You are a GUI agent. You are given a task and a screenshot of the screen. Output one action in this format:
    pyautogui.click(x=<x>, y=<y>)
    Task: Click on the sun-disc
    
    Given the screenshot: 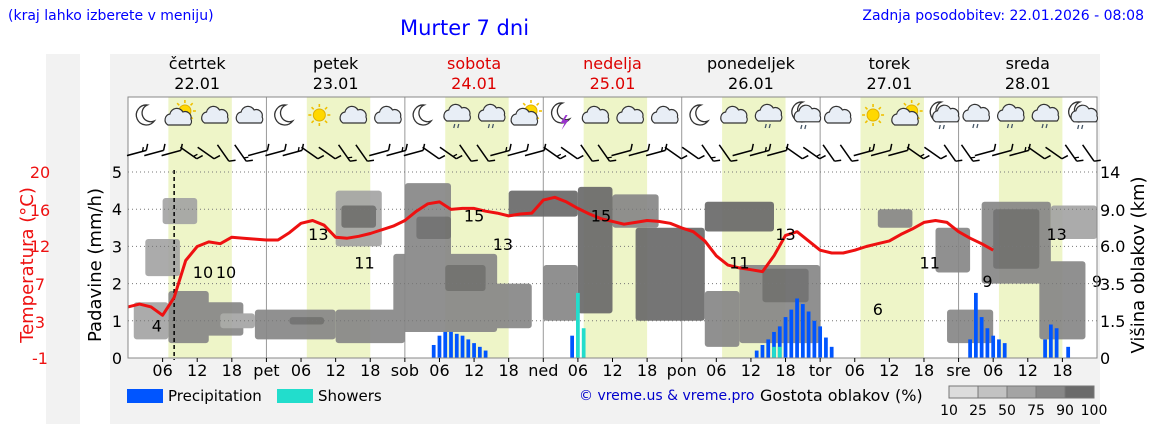 What is the action you would take?
    pyautogui.click(x=319, y=115)
    